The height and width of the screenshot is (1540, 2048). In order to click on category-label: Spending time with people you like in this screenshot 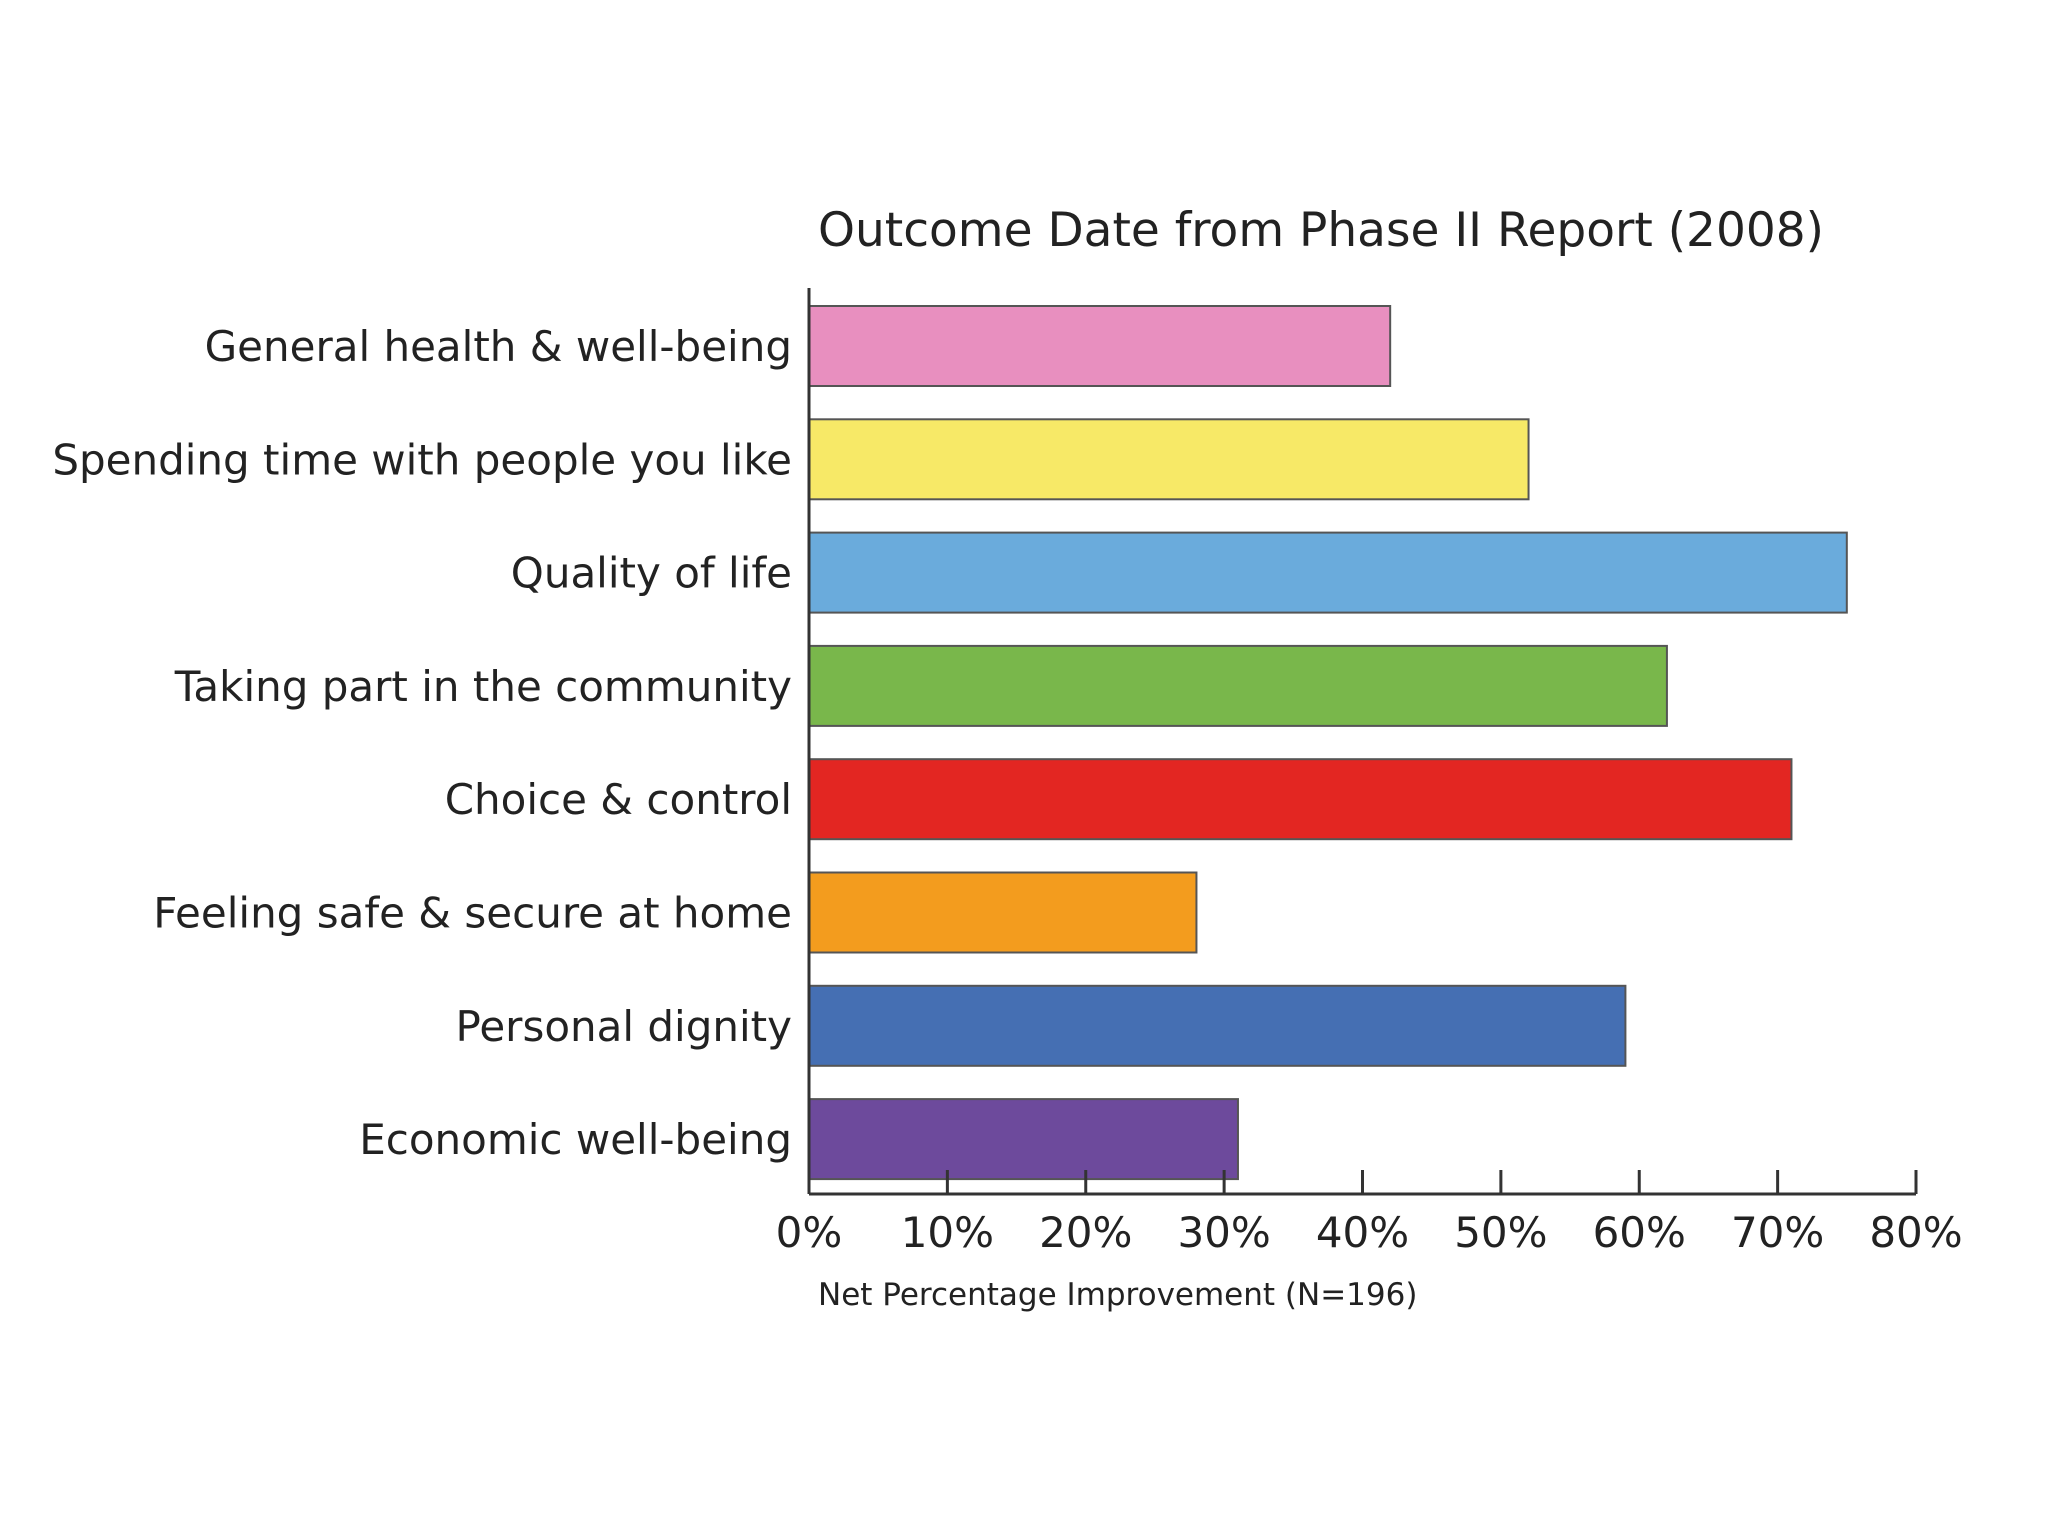, I will do `click(422, 459)`.